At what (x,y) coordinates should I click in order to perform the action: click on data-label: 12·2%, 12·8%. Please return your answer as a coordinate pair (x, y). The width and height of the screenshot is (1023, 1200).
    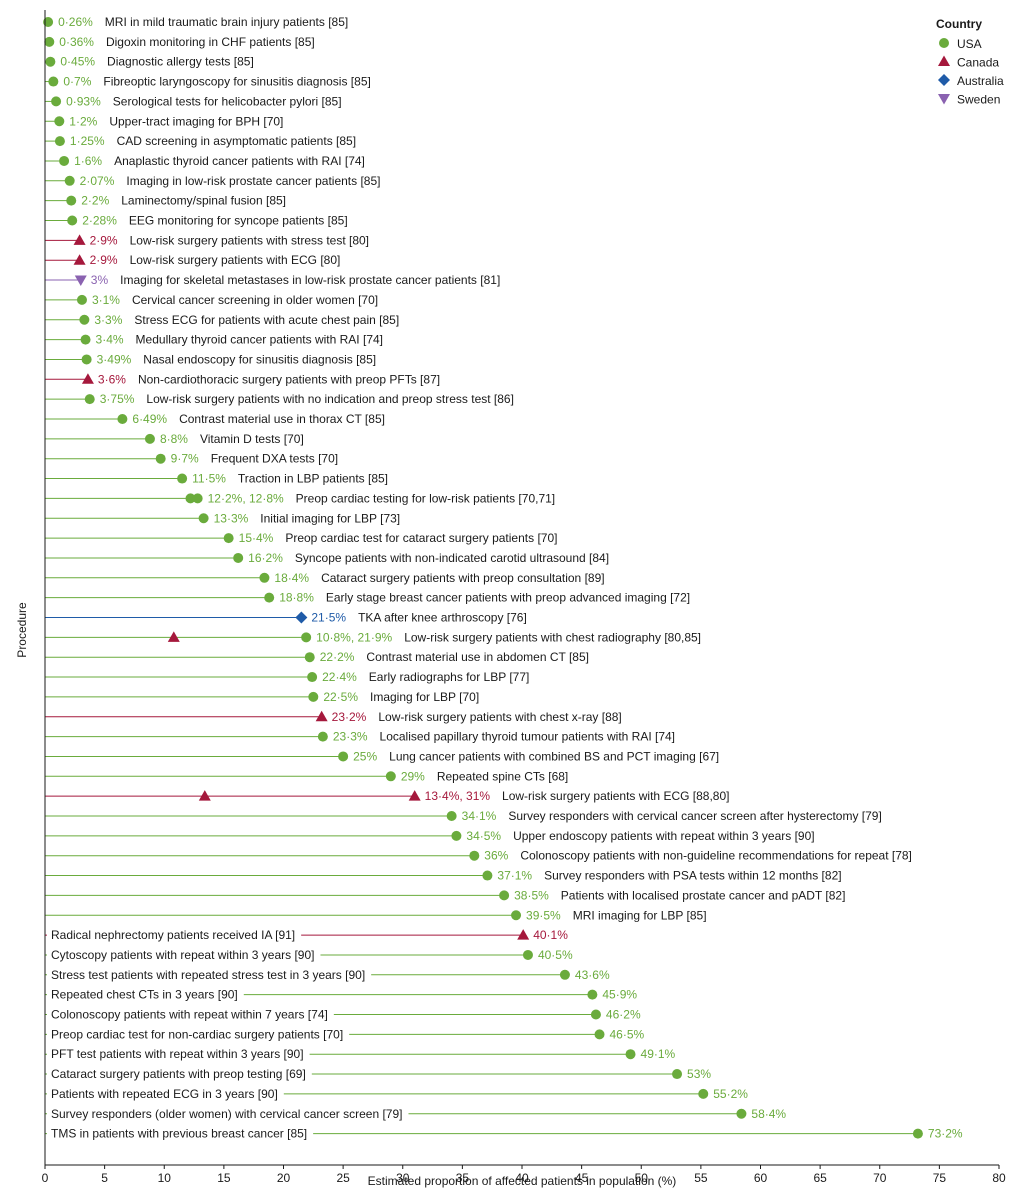
    Looking at the image, I should click on (246, 498).